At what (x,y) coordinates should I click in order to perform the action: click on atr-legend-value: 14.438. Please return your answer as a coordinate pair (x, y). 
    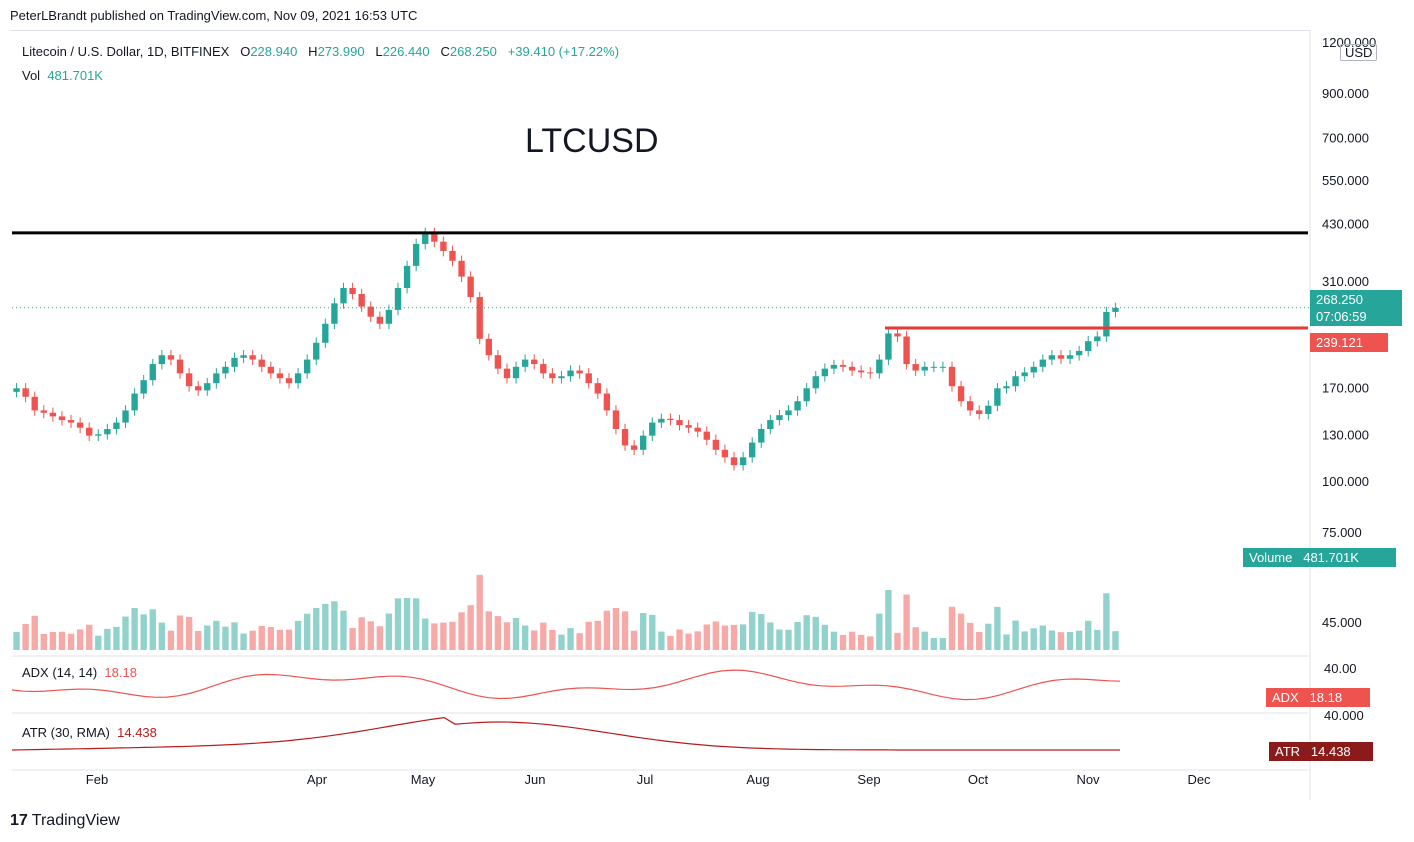
    Looking at the image, I should click on (137, 732).